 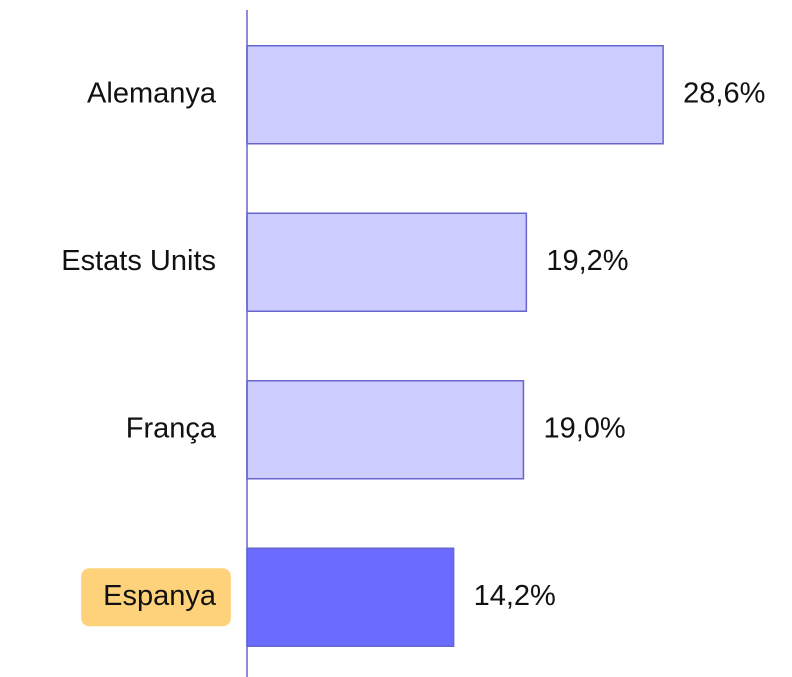 I want to click on value-label: 19,2%, so click(x=587, y=261).